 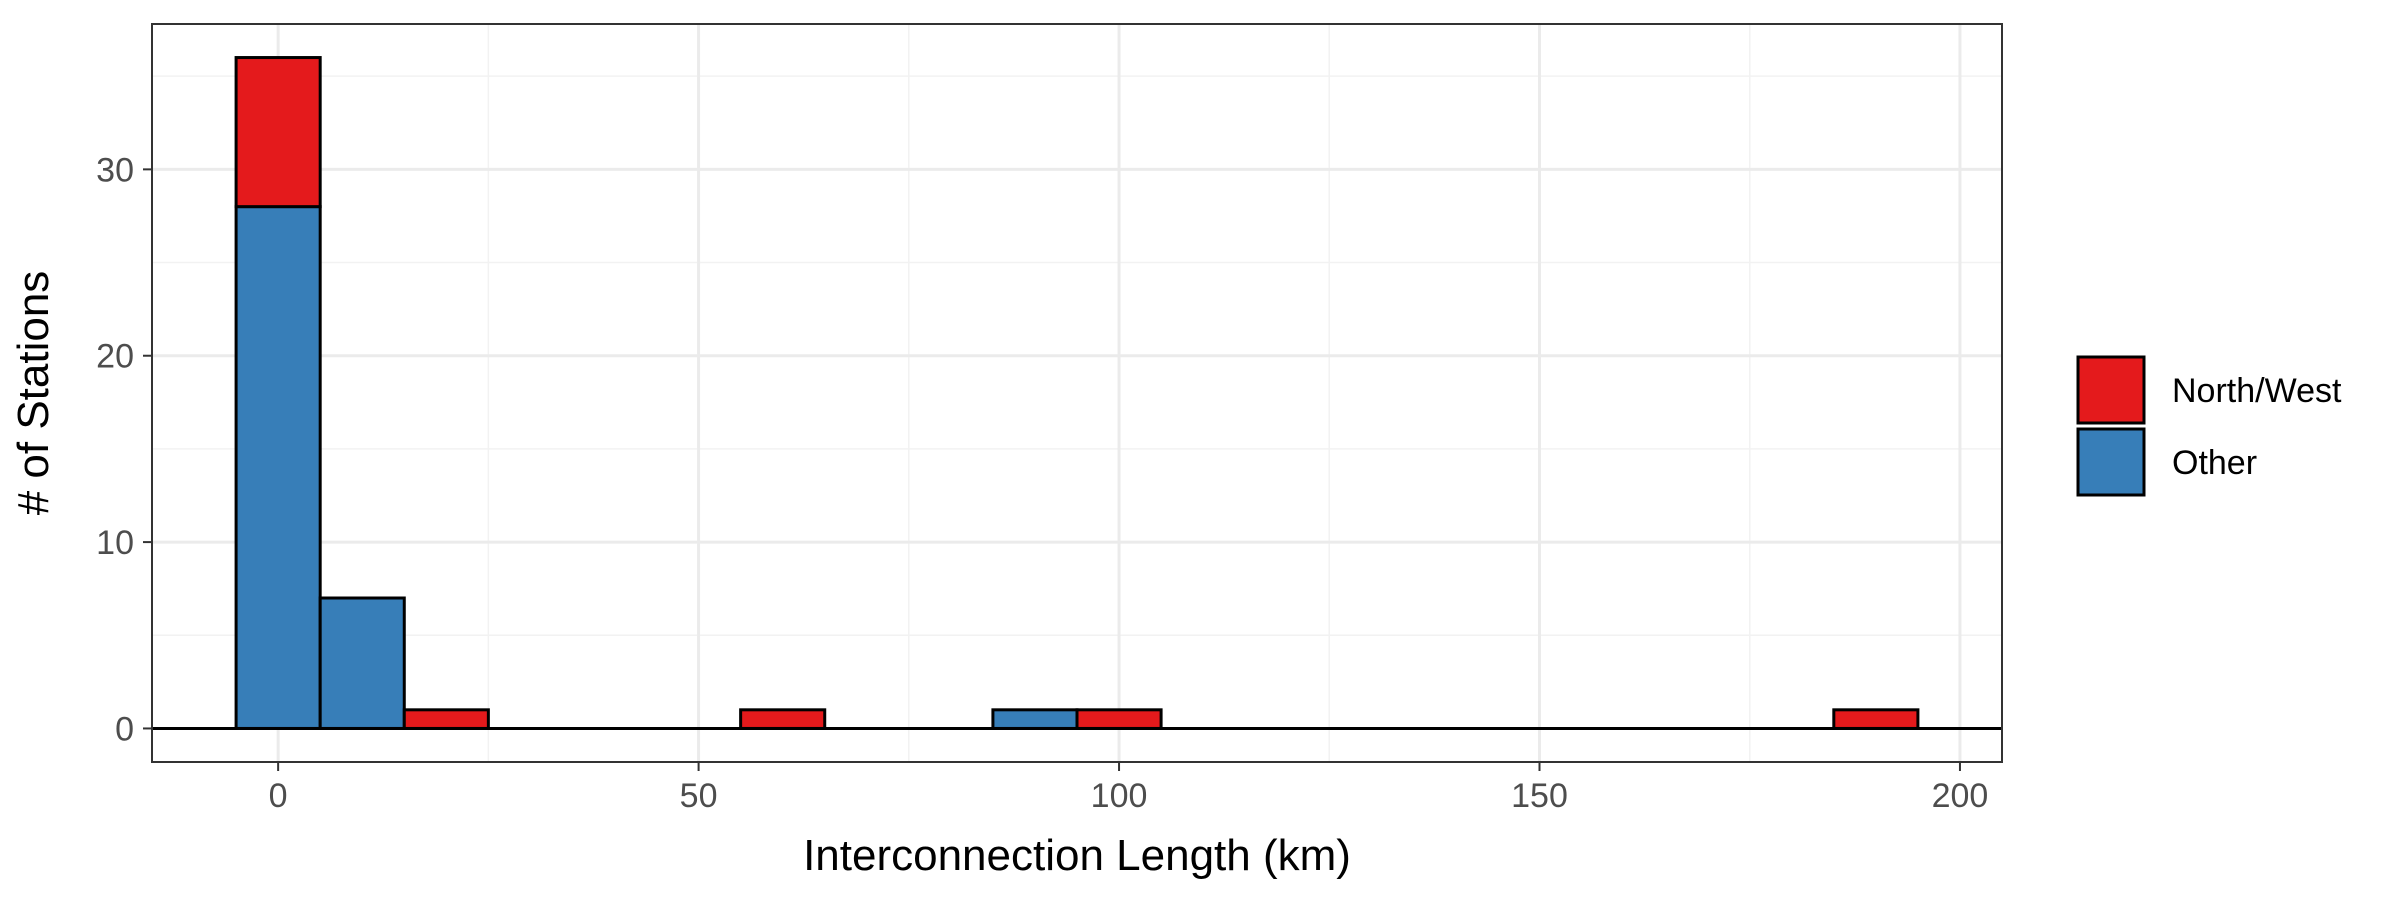 What do you see at coordinates (124, 729) in the screenshot?
I see `y-tick-label: 0` at bounding box center [124, 729].